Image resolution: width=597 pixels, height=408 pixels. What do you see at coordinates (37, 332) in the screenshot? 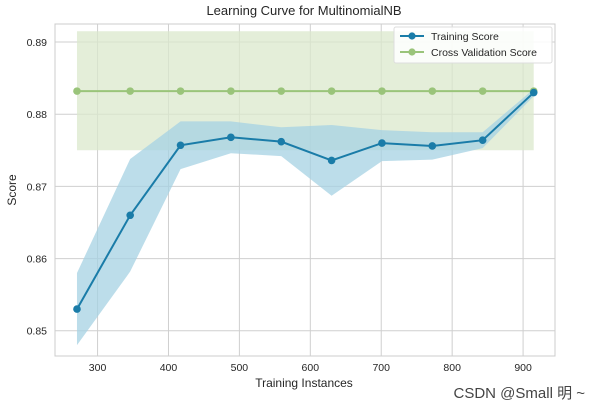
I see `y-tick-label: 0.85` at bounding box center [37, 332].